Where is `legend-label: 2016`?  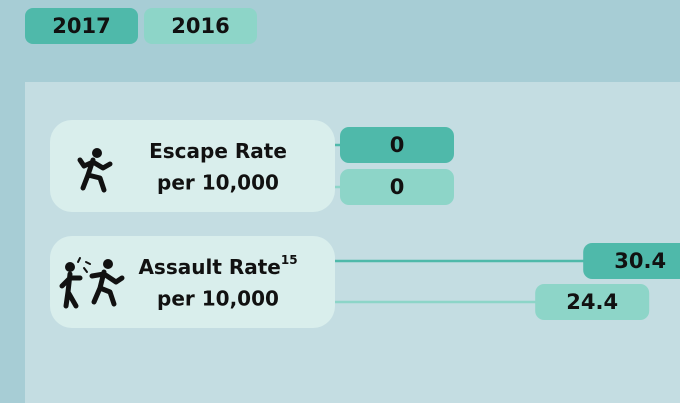
legend-label: 2016 is located at coordinates (200, 26).